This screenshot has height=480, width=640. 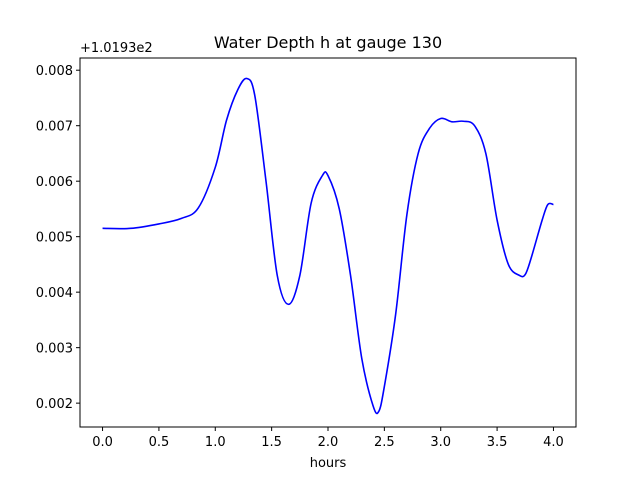 What do you see at coordinates (159, 442) in the screenshot?
I see `x-tick-label: 0.5` at bounding box center [159, 442].